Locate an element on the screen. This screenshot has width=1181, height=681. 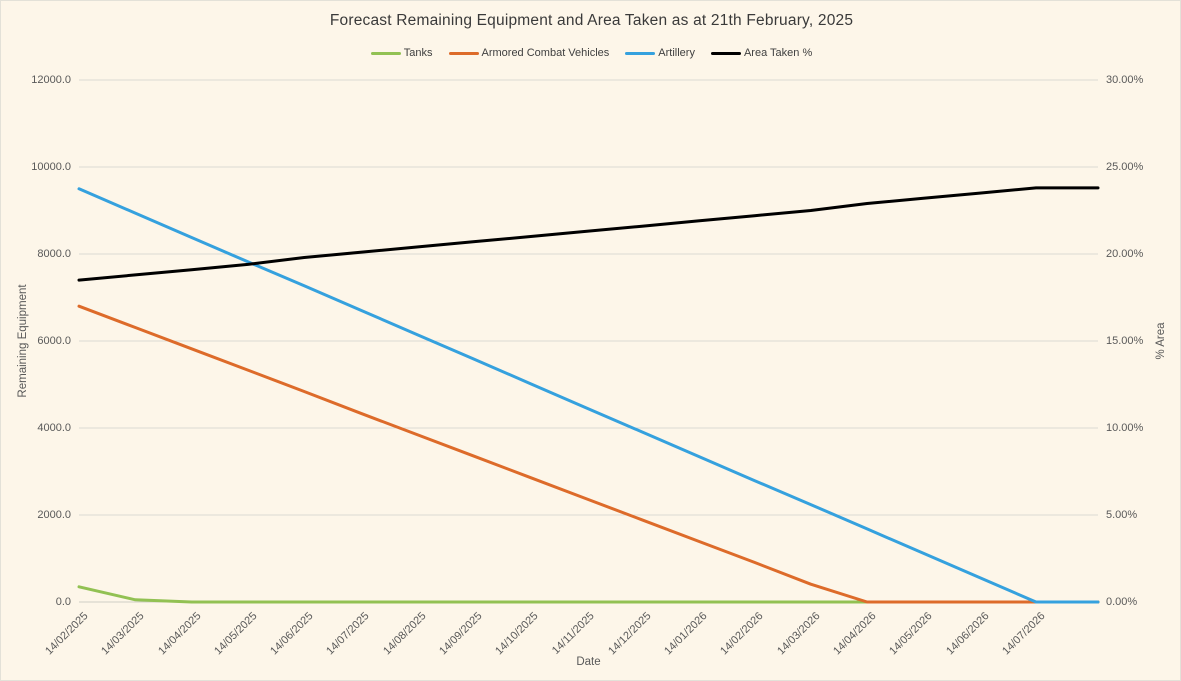
series-line-tanks is located at coordinates (588, 594).